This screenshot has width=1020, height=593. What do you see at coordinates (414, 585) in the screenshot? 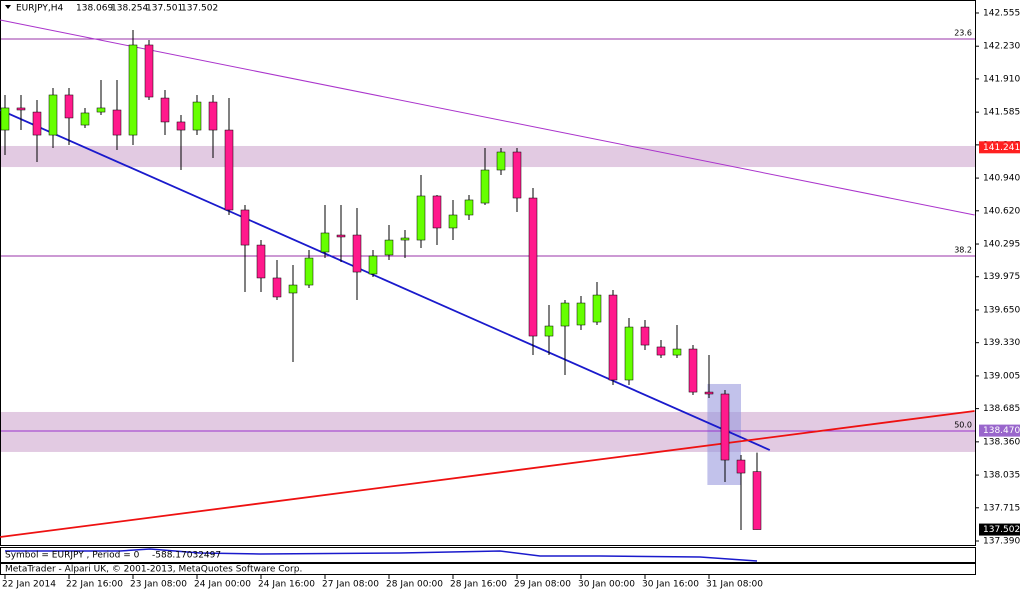
I see `x-tick-label: 28 Jan 00:00` at bounding box center [414, 585].